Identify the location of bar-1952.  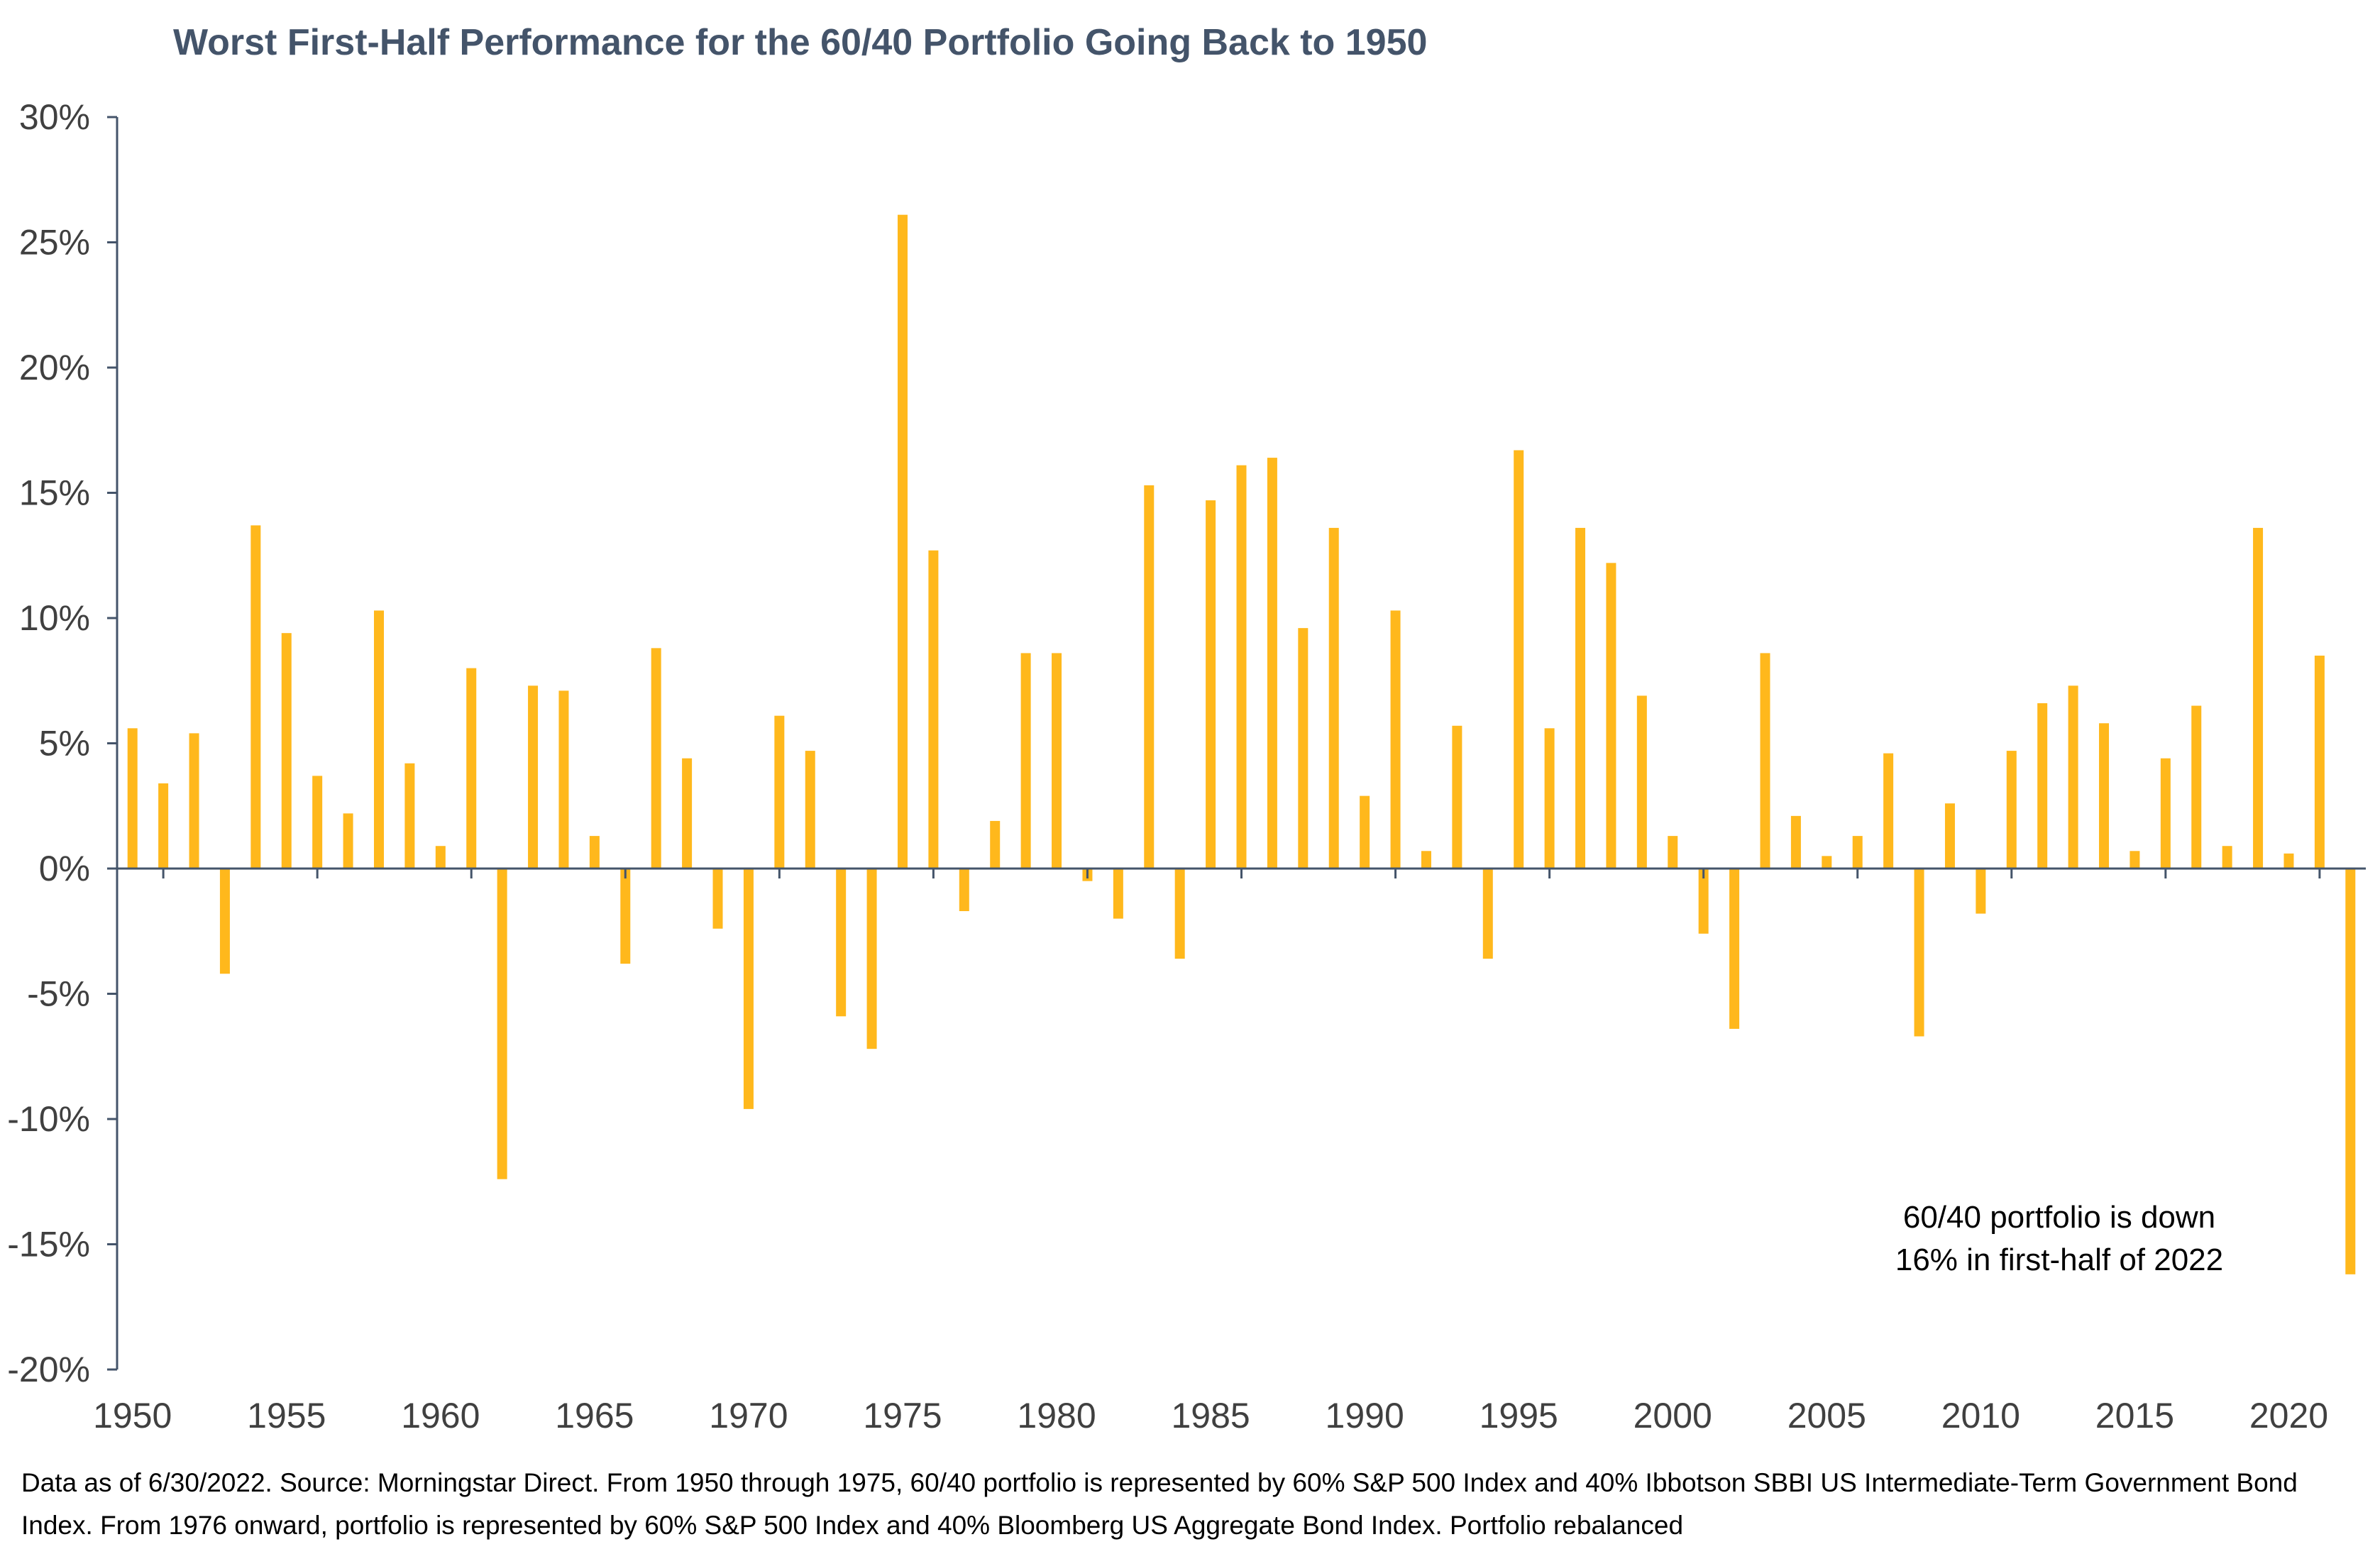
(194, 801).